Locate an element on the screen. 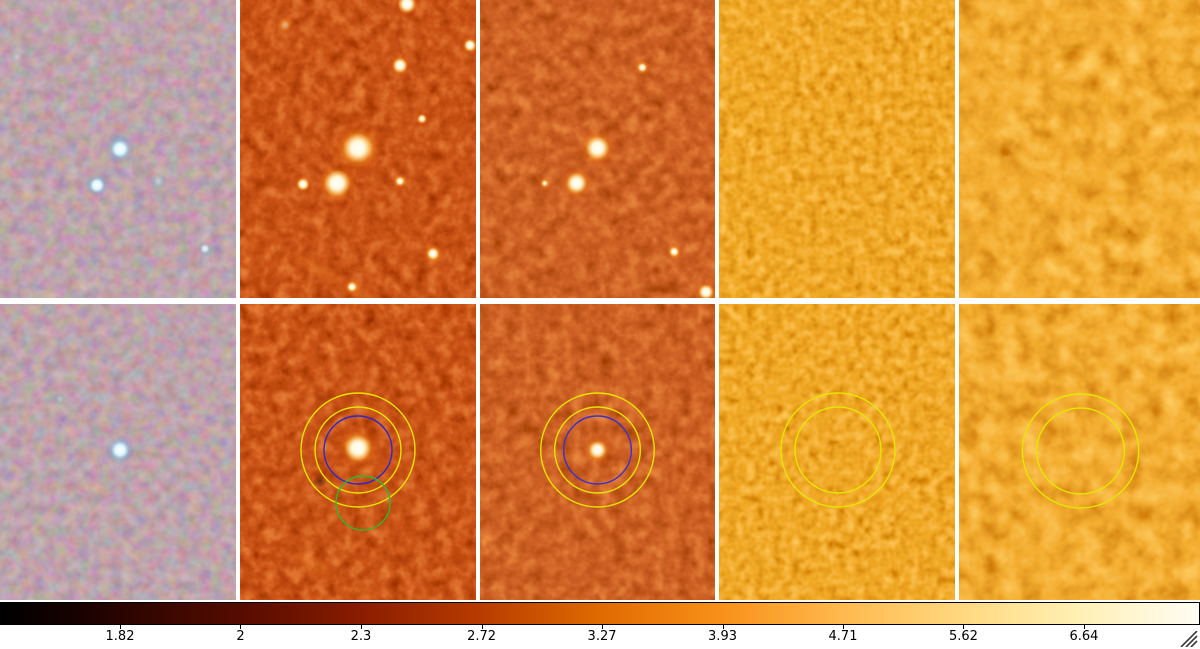 The image size is (1200, 649). frame-5b is located at coordinates (1079, 452).